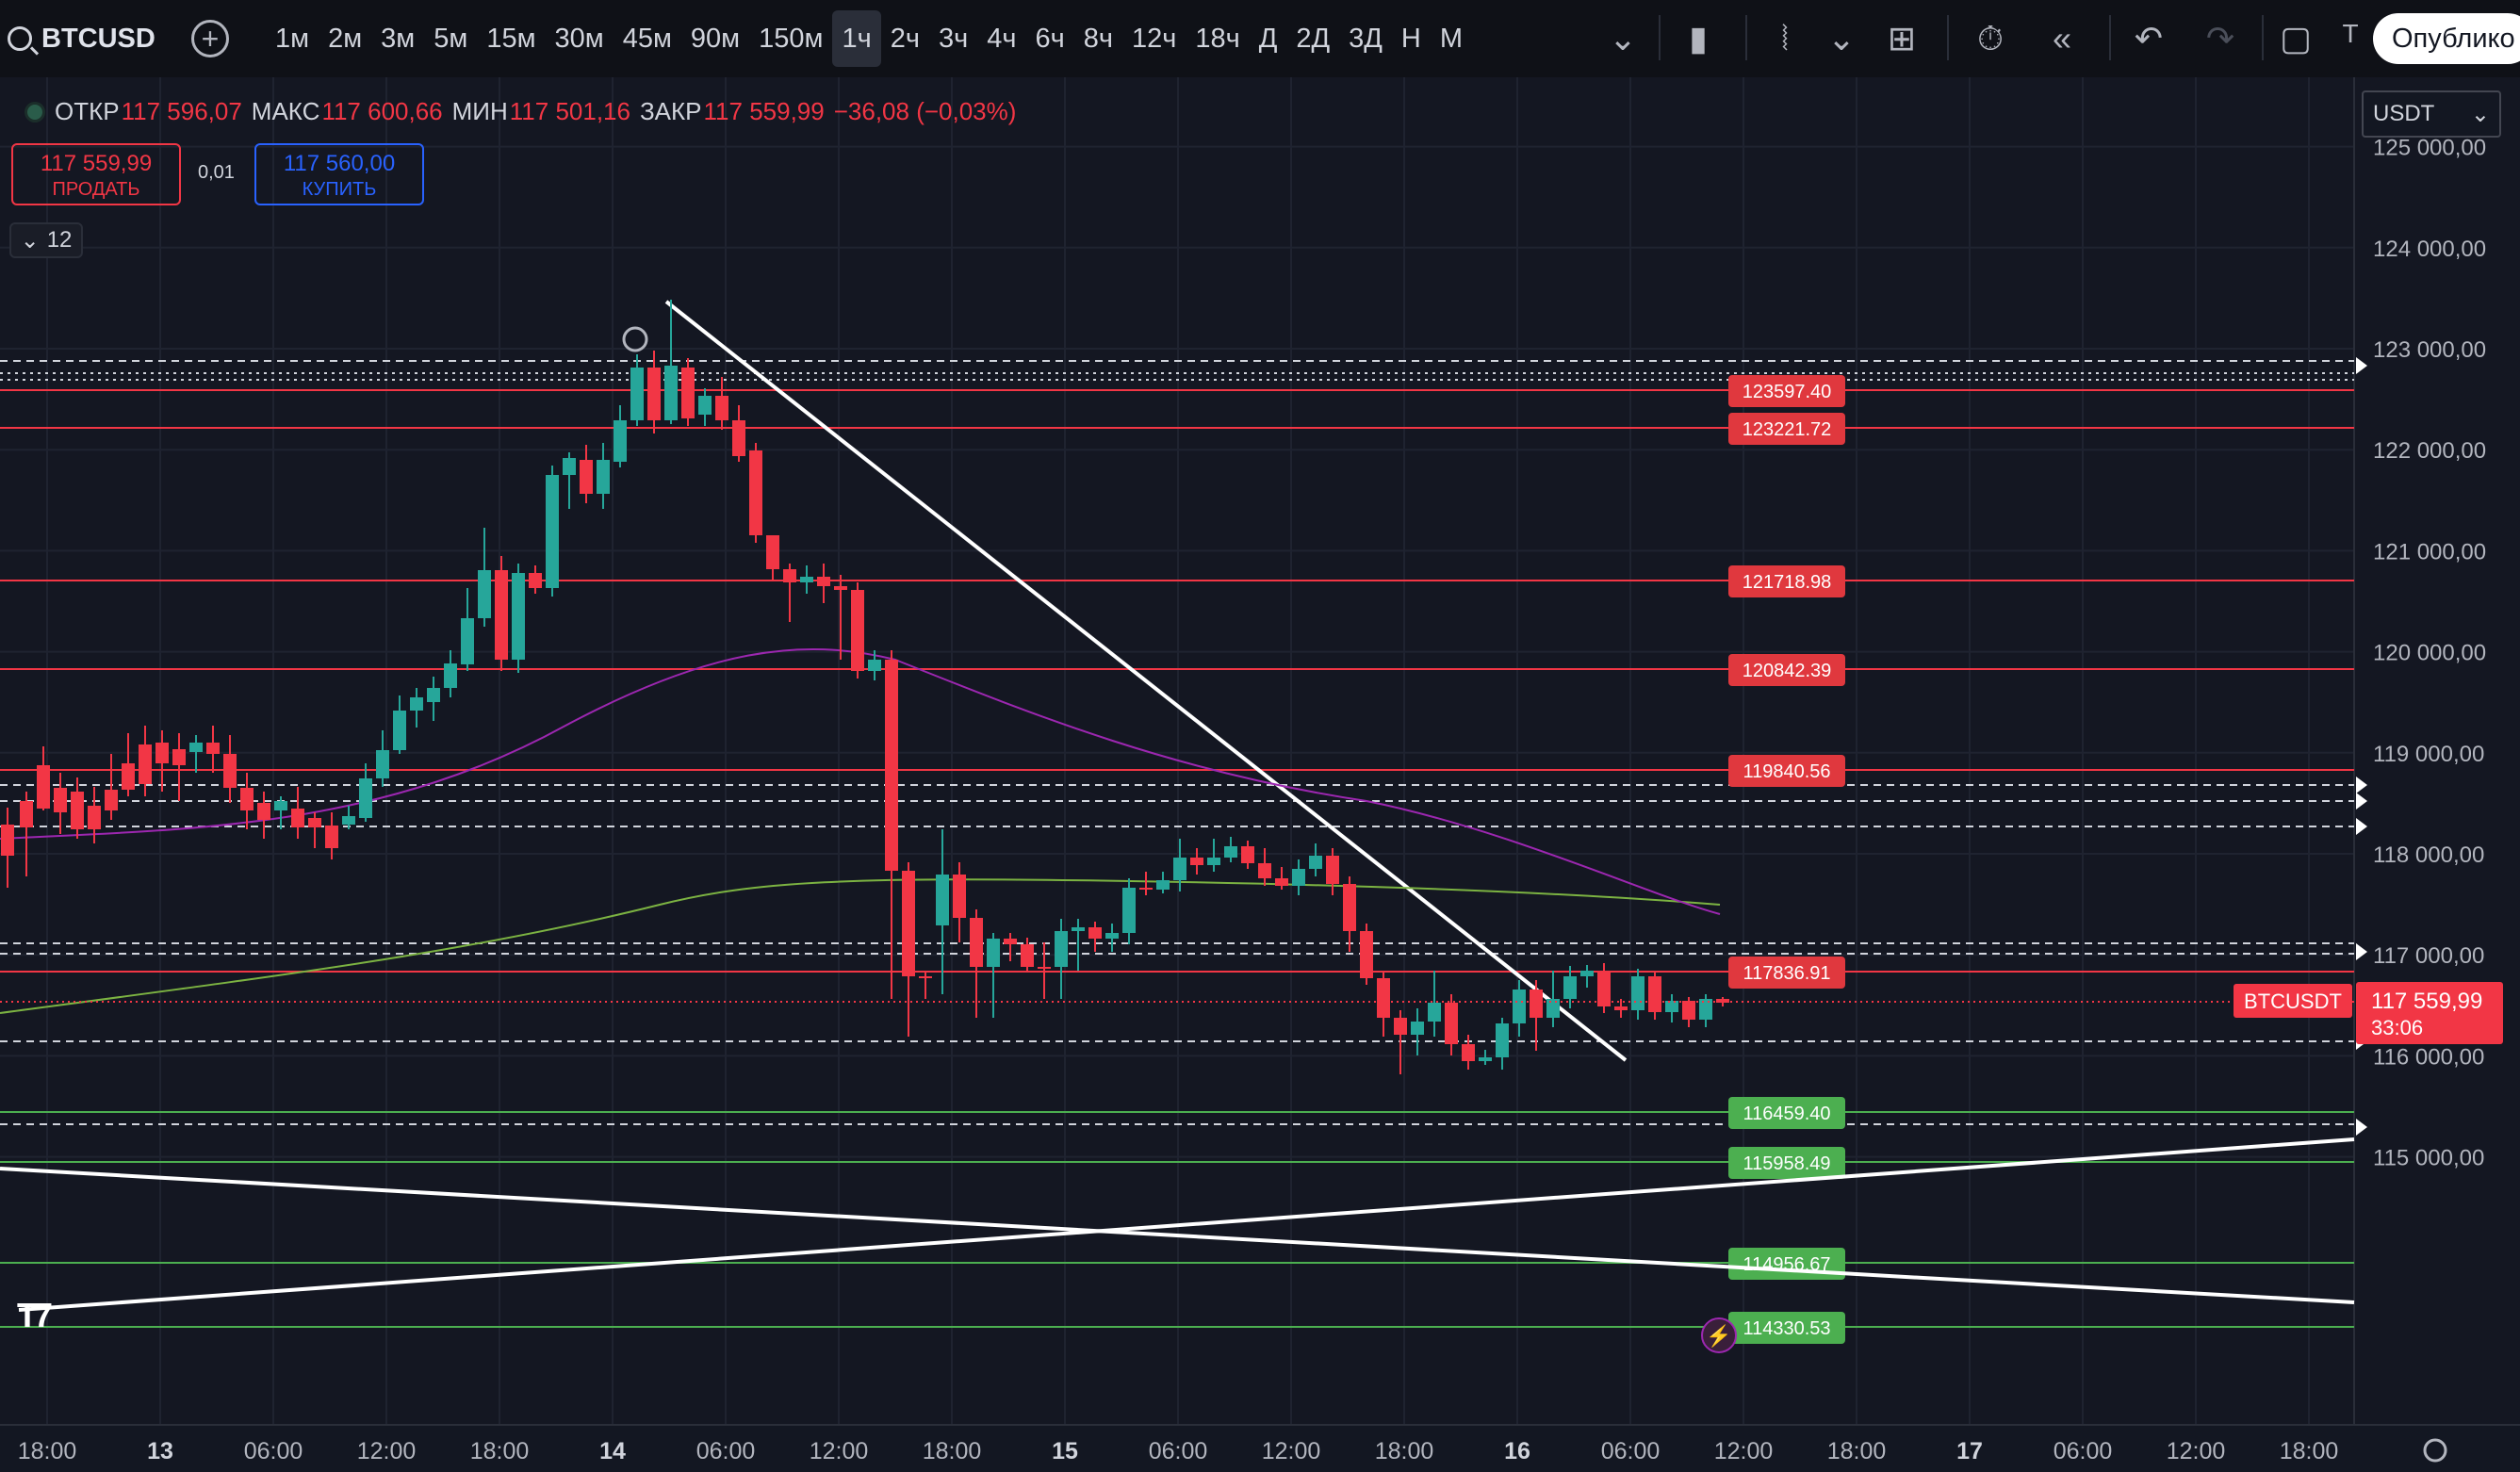 This screenshot has height=1472, width=2520. I want to click on interval-15: 12ч, so click(1154, 38).